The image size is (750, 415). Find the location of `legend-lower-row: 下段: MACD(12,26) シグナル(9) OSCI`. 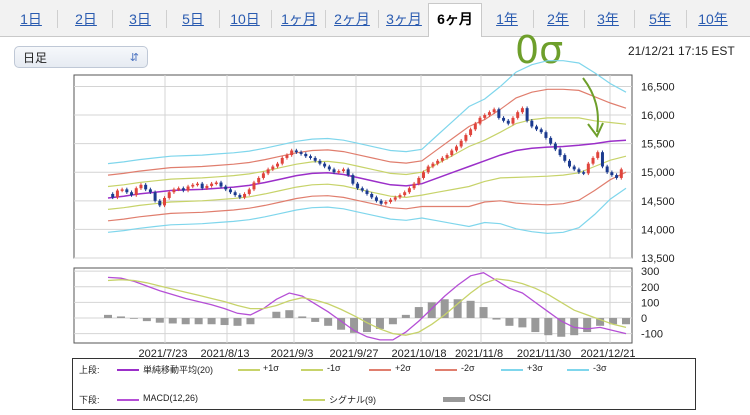

legend-lower-row: 下段: MACD(12,26) シグナル(9) OSCI is located at coordinates (384, 399).